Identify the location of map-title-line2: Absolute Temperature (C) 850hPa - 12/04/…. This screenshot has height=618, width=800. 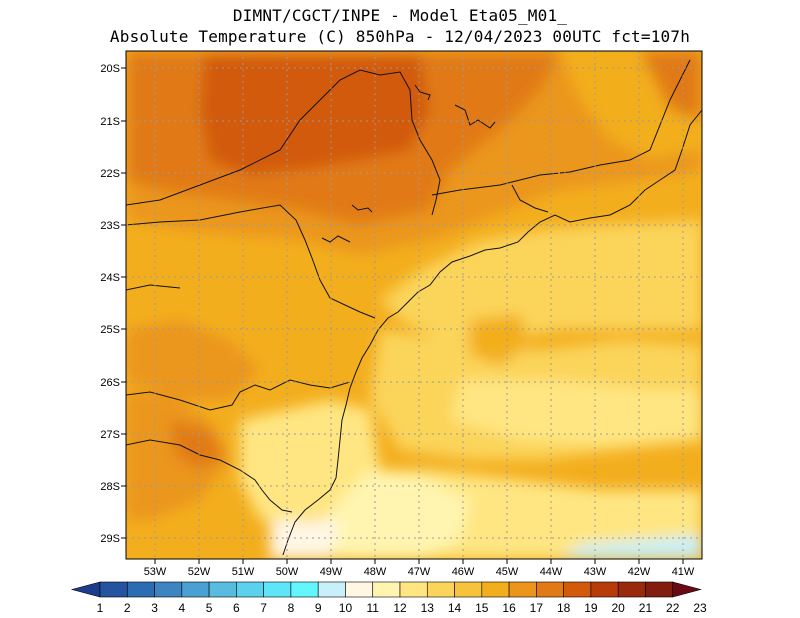
(400, 36).